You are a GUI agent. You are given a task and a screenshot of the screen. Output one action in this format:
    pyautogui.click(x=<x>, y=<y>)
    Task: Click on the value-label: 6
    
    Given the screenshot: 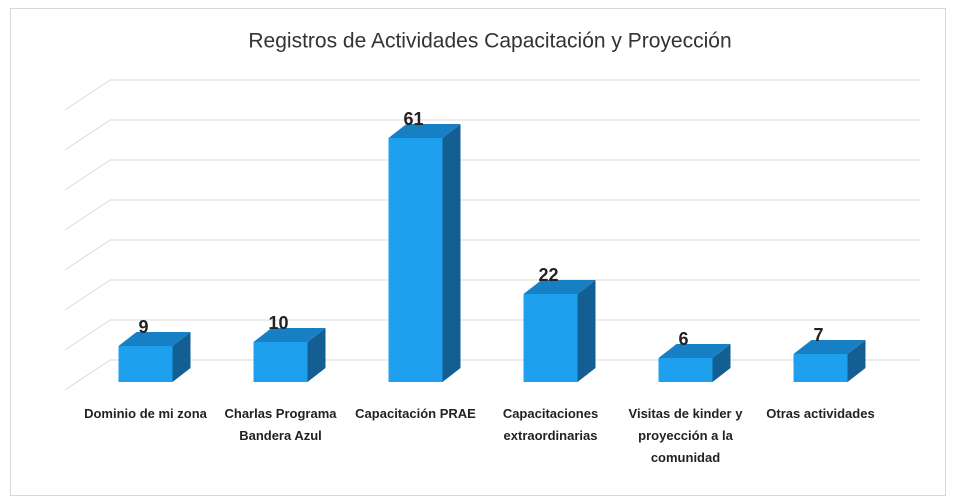 What is the action you would take?
    pyautogui.click(x=683, y=339)
    